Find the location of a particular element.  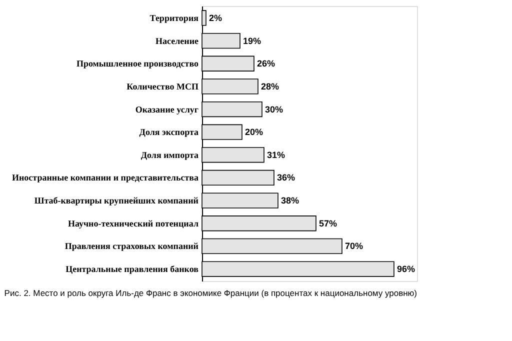

y-tick-label: Оказание услуг is located at coordinates (166, 109).